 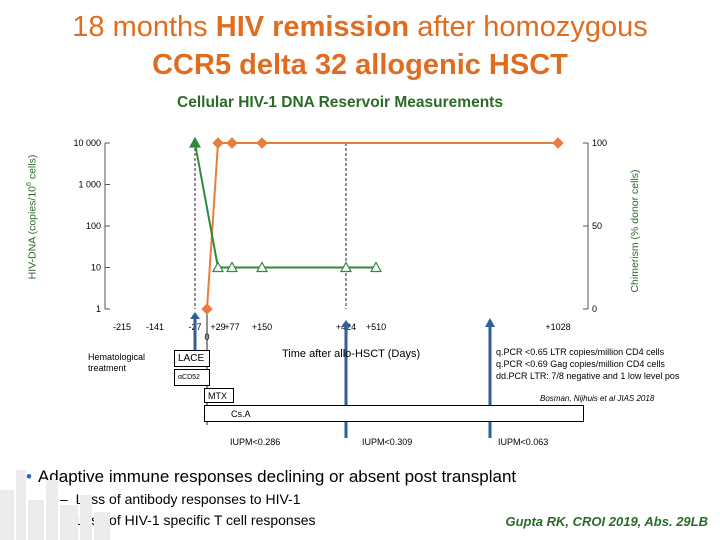 What do you see at coordinates (523, 442) in the screenshot?
I see `iupm-3: IUPM<0.063` at bounding box center [523, 442].